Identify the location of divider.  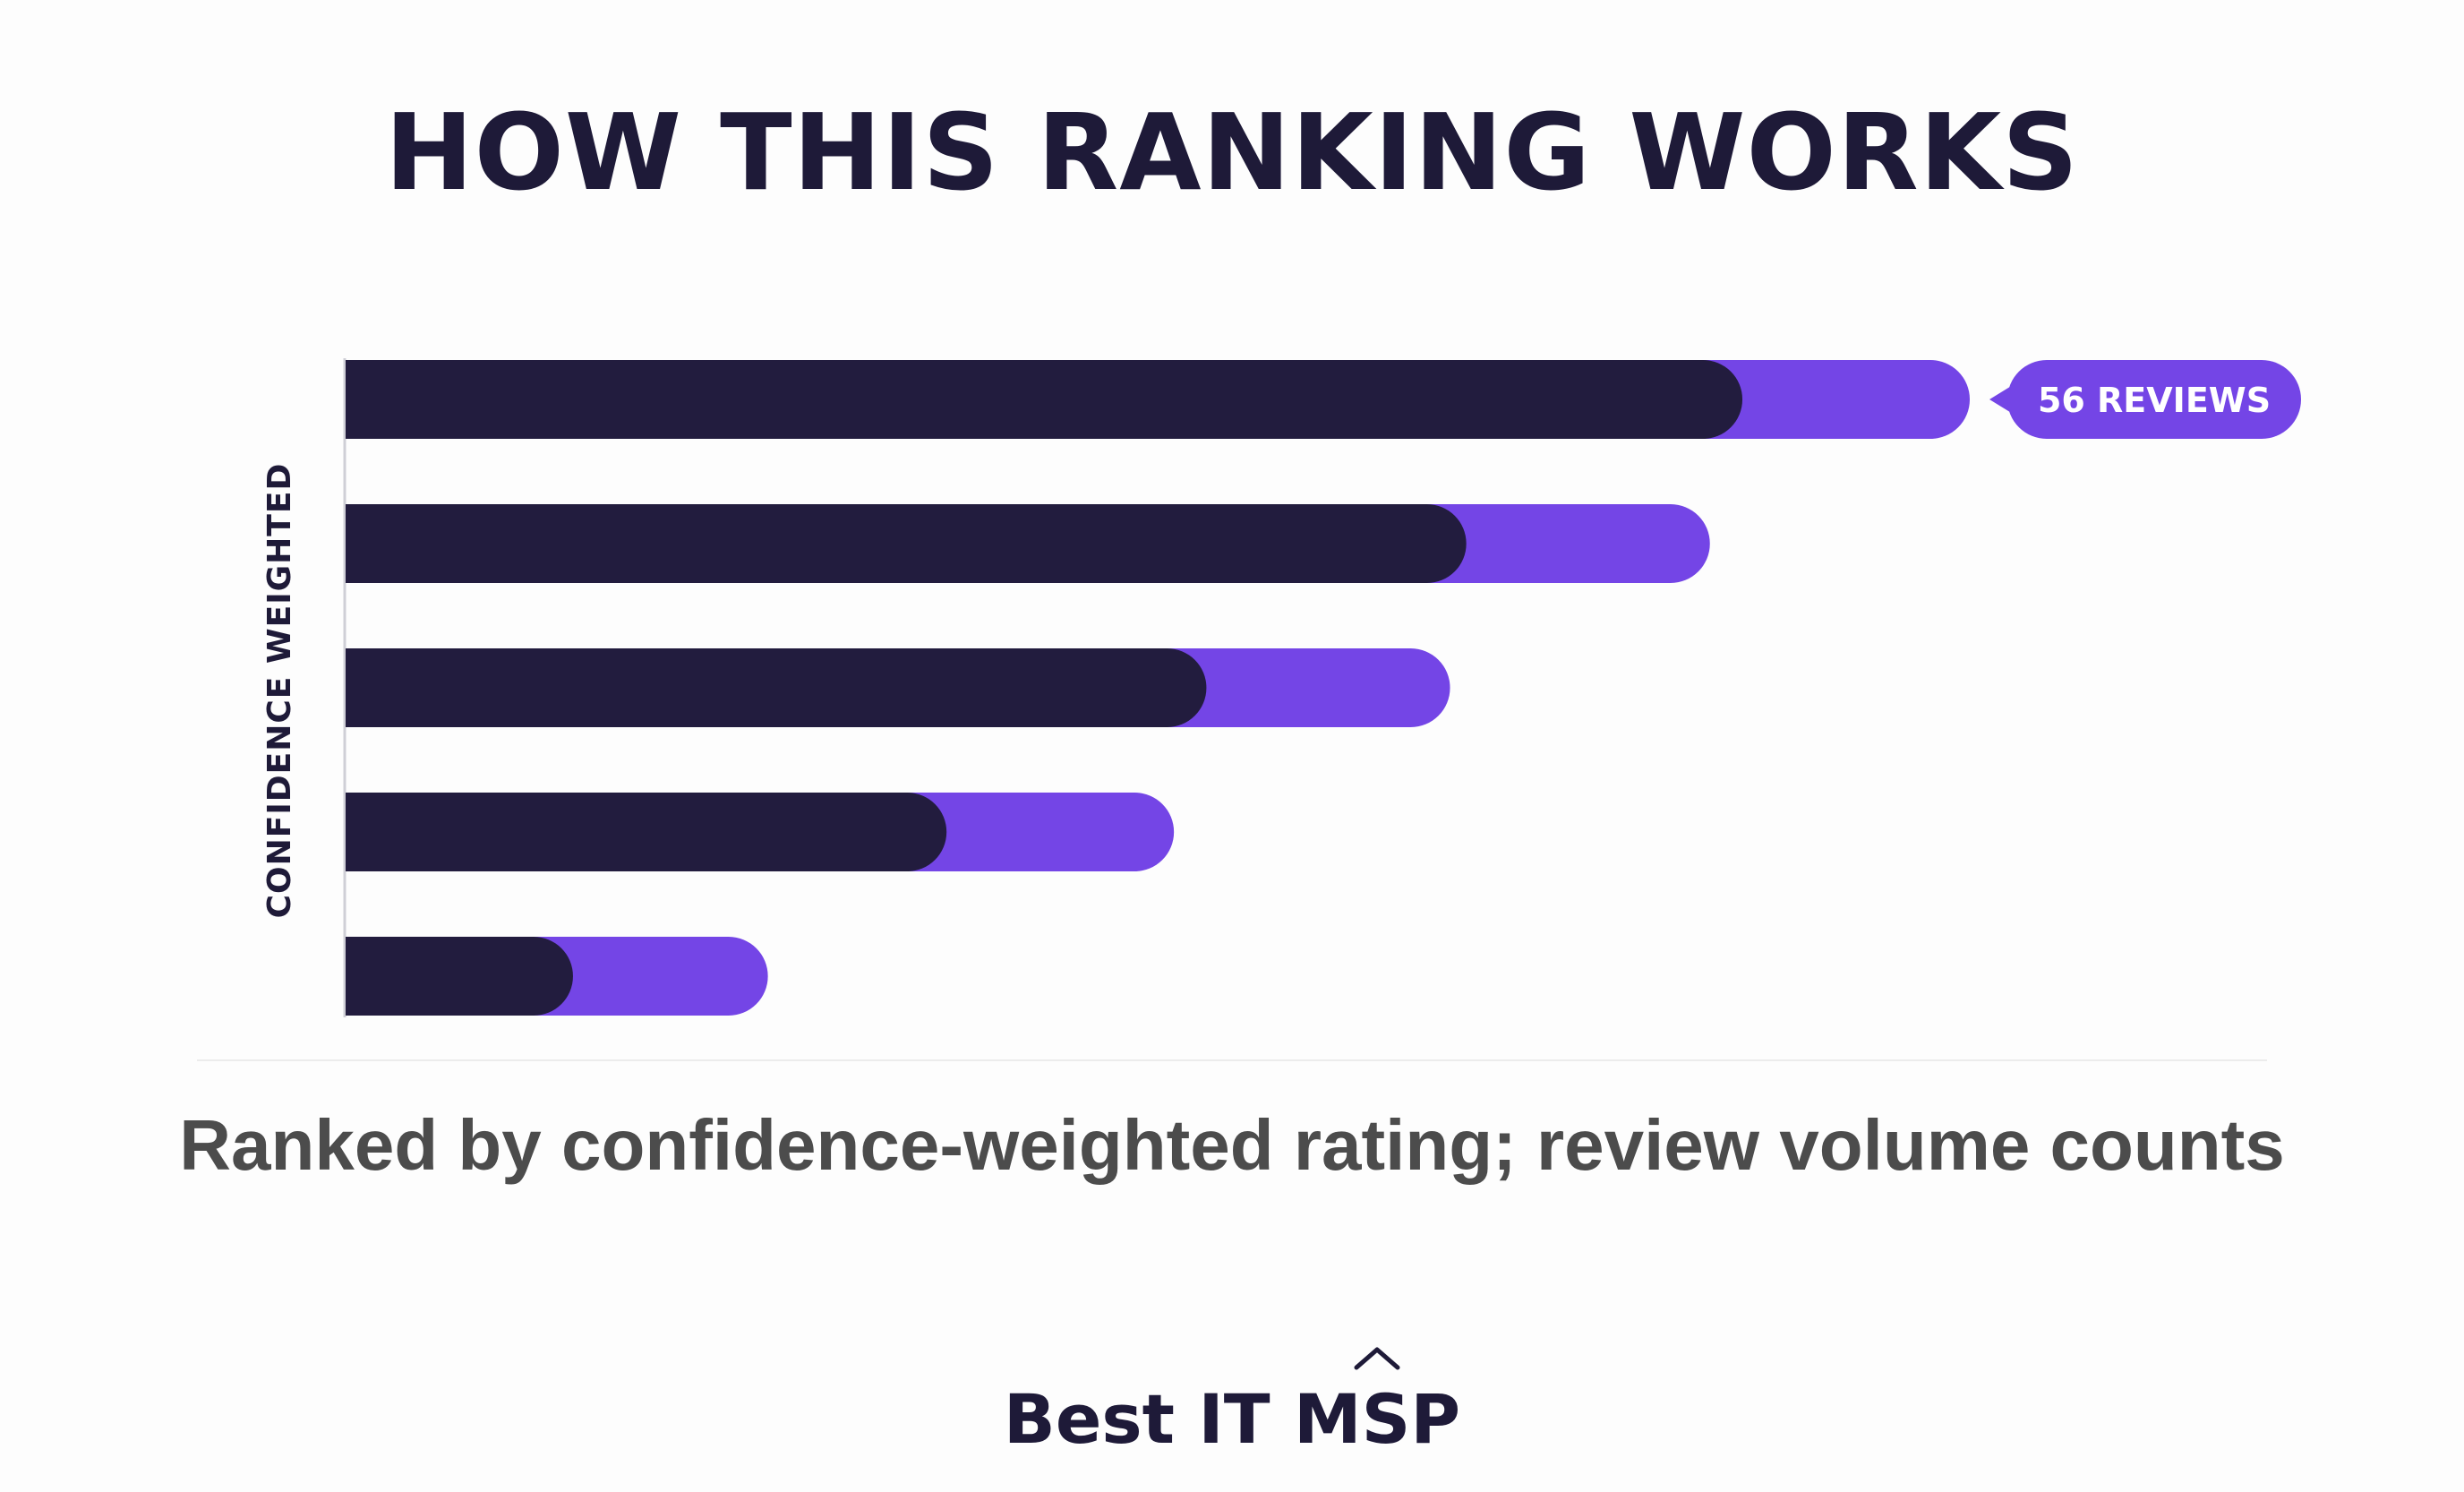
(1232, 1060).